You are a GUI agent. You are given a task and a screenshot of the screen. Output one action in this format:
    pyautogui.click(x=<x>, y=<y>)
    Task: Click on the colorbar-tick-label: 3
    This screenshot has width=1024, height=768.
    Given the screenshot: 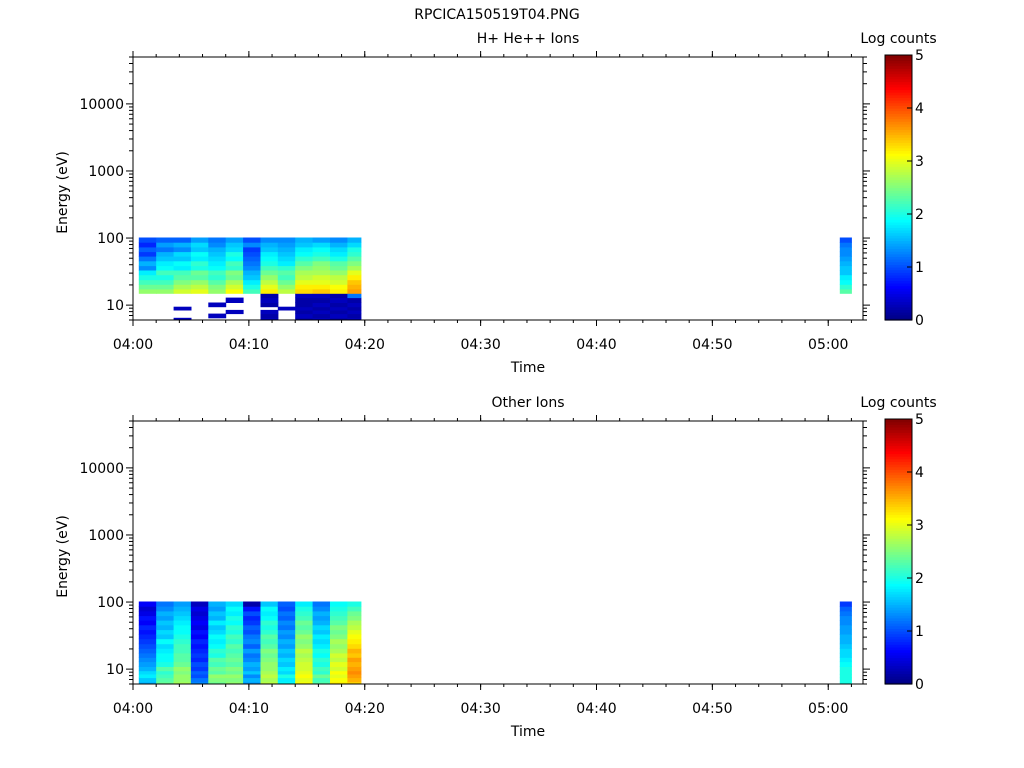 What is the action you would take?
    pyautogui.click(x=919, y=162)
    